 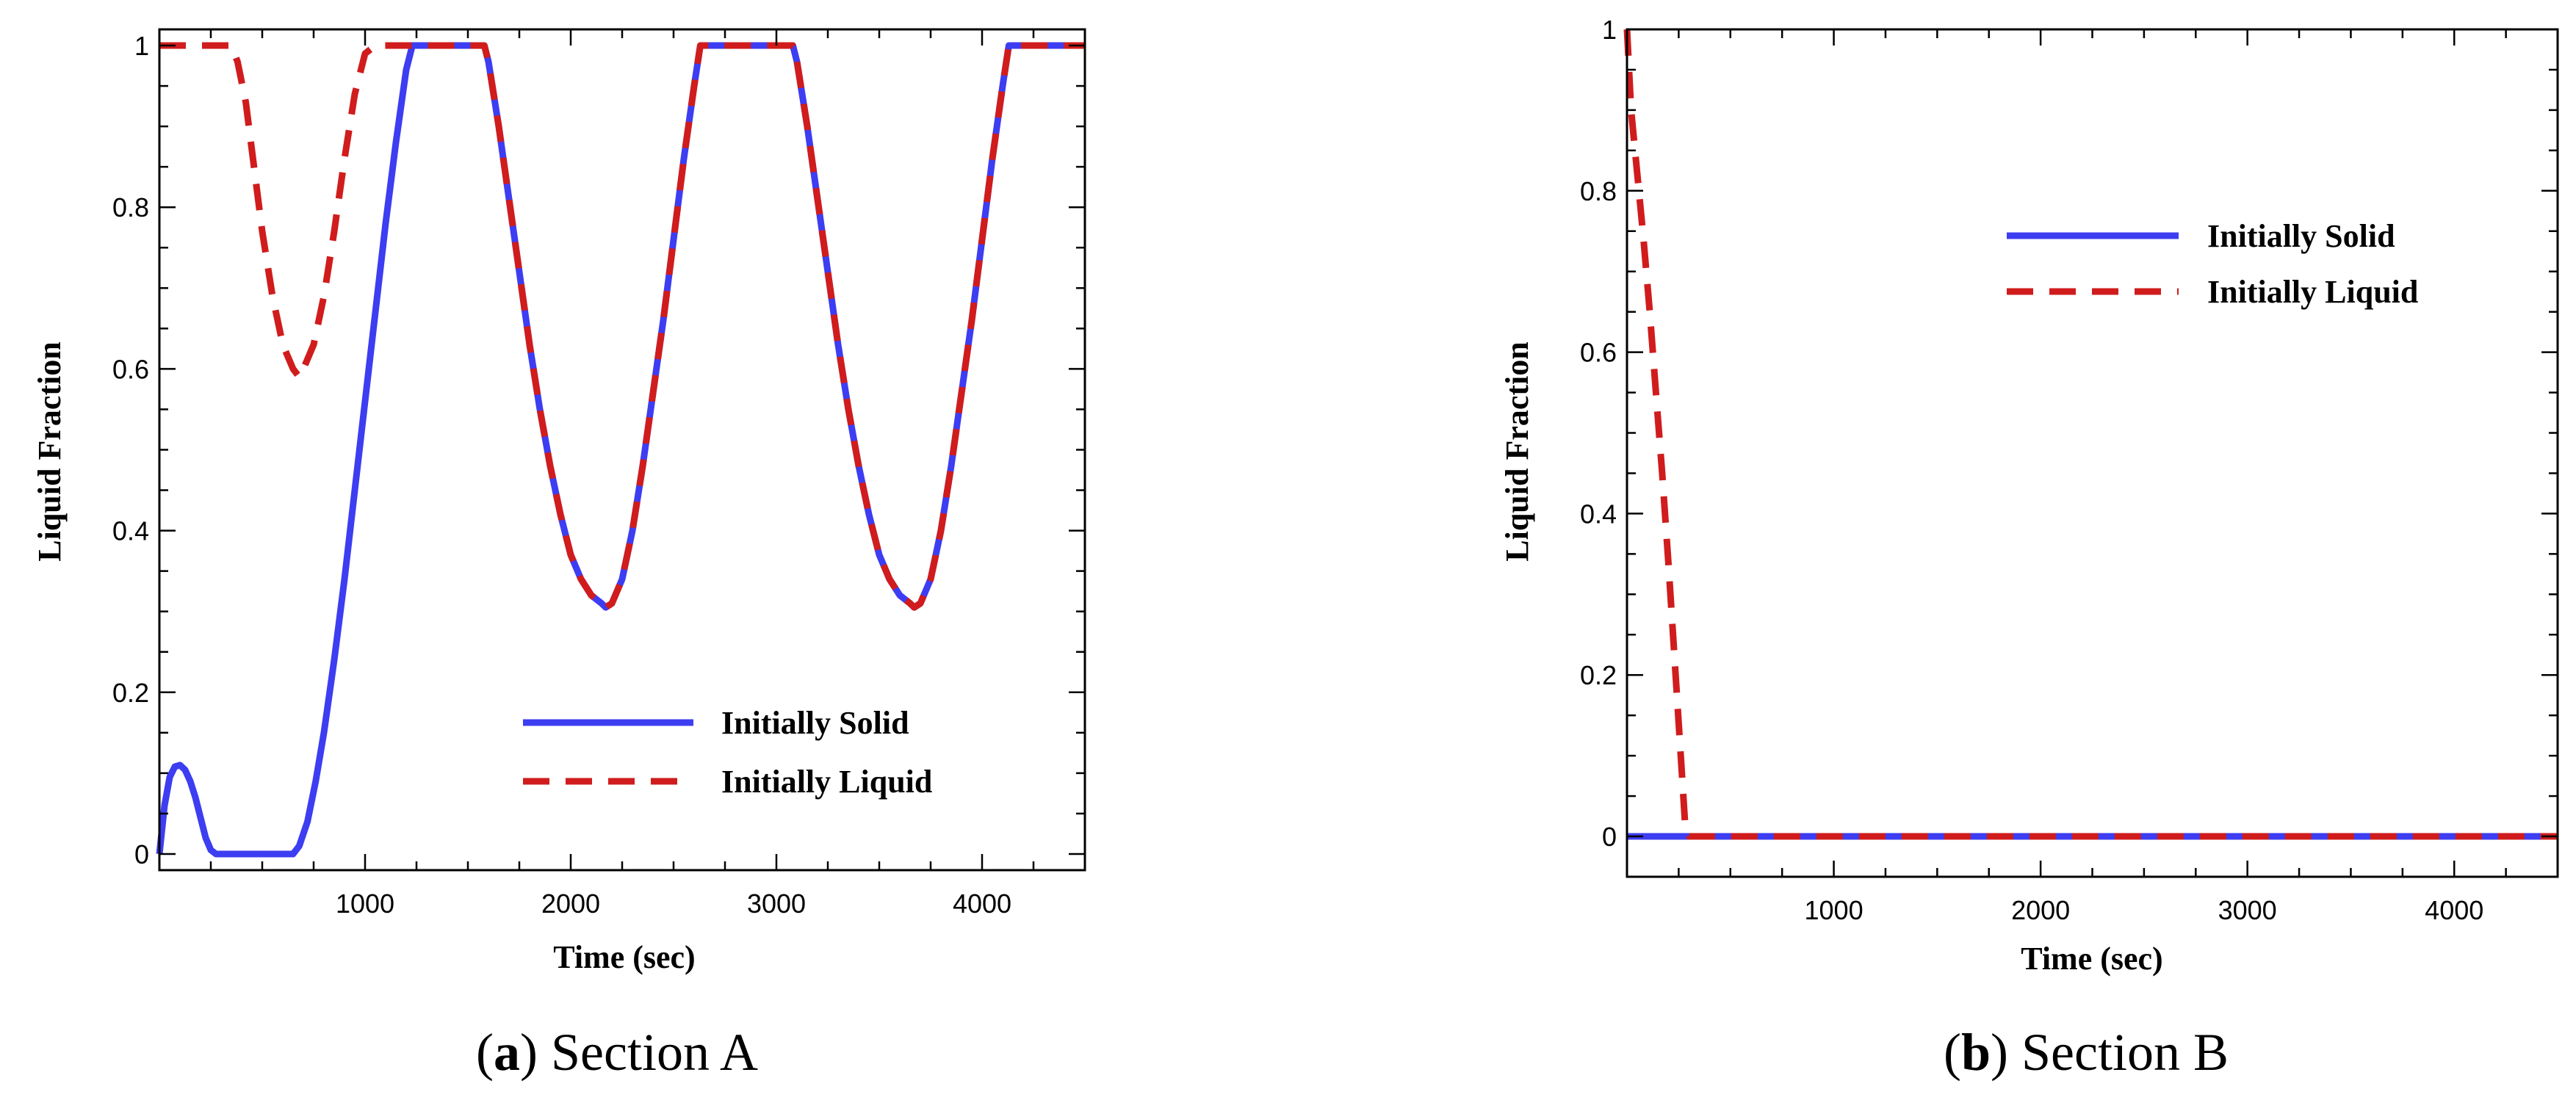 What do you see at coordinates (2454, 910) in the screenshot?
I see `x-tick-label-b: 4000` at bounding box center [2454, 910].